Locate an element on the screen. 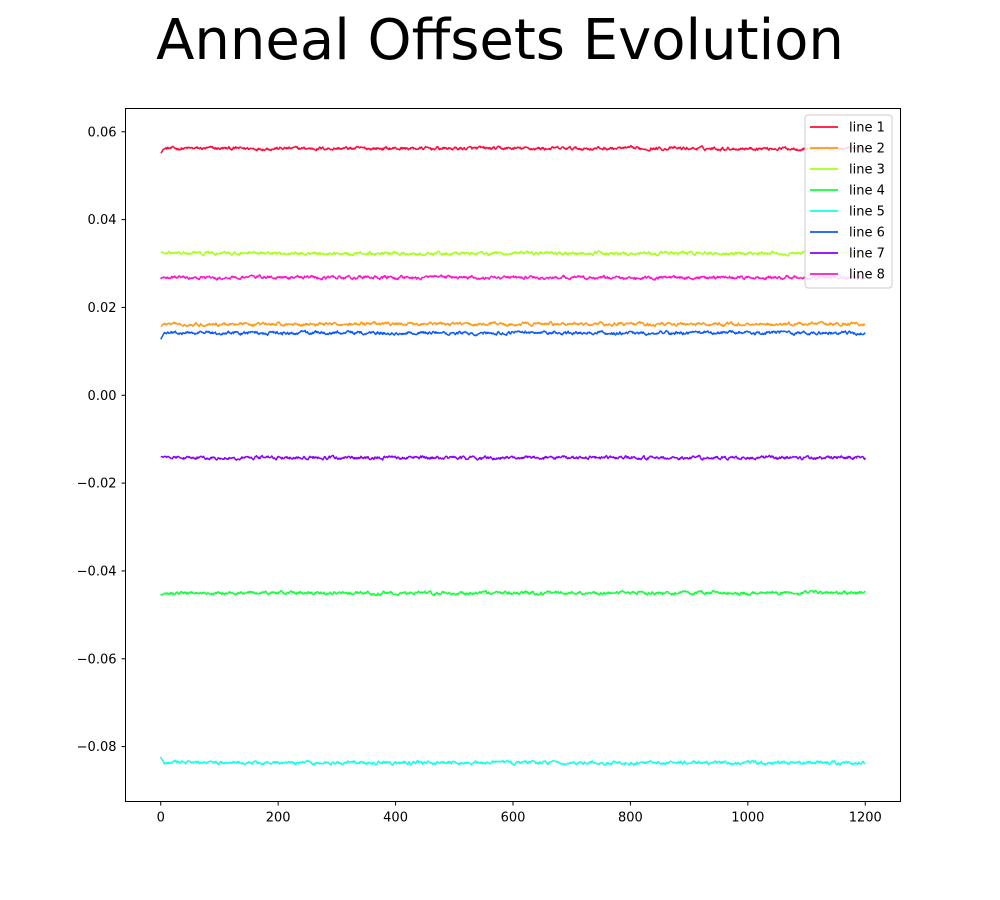 Image resolution: width=1000 pixels, height=900 pixels. y-tick-label: 0.02 is located at coordinates (102, 308).